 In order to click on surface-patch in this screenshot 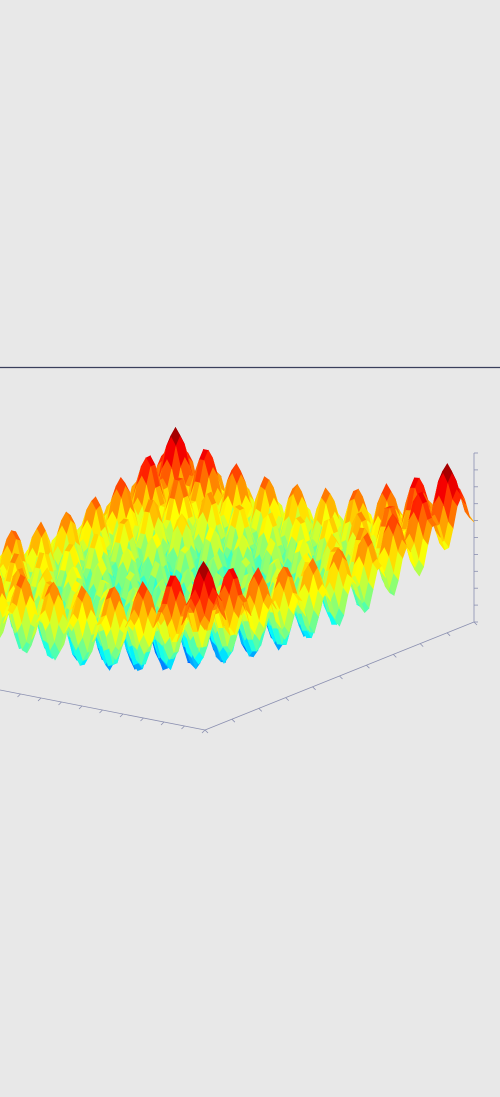, I will do `click(204, 623)`.